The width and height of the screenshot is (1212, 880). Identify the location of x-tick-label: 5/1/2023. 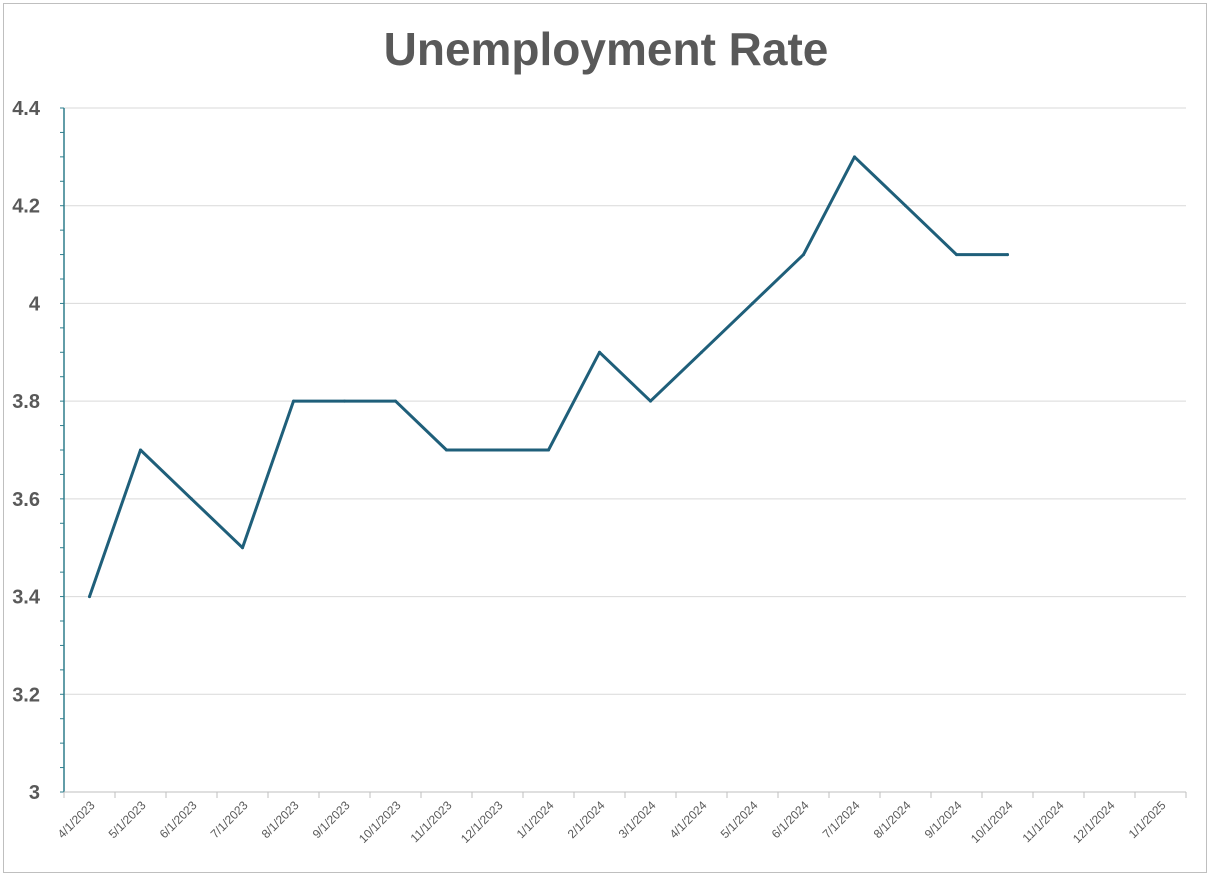
(127, 819).